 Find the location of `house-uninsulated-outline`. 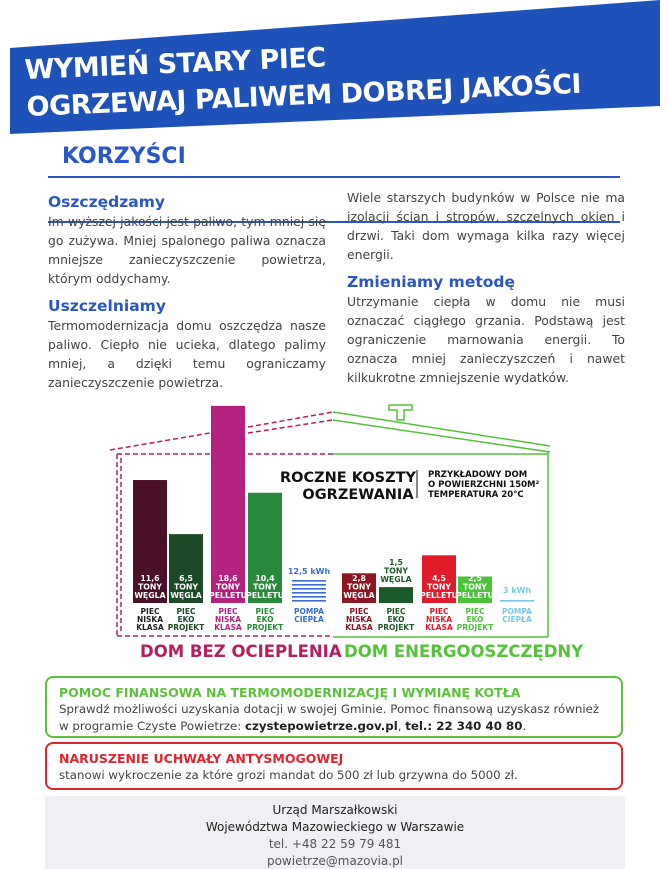

house-uninsulated-outline is located at coordinates (221, 524).